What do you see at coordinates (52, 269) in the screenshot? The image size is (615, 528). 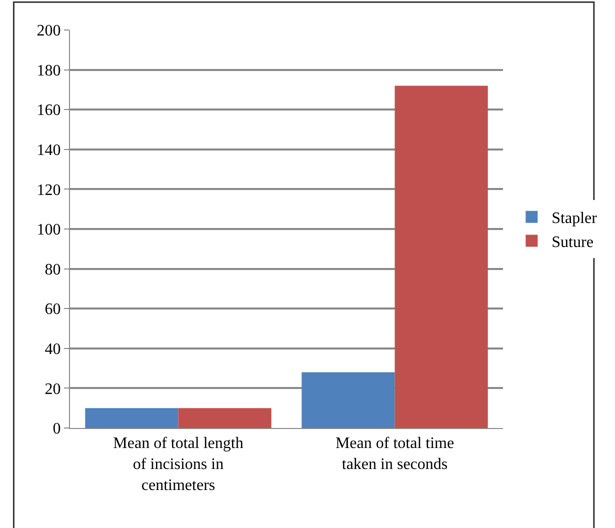 I see `y-tick-label: 80` at bounding box center [52, 269].